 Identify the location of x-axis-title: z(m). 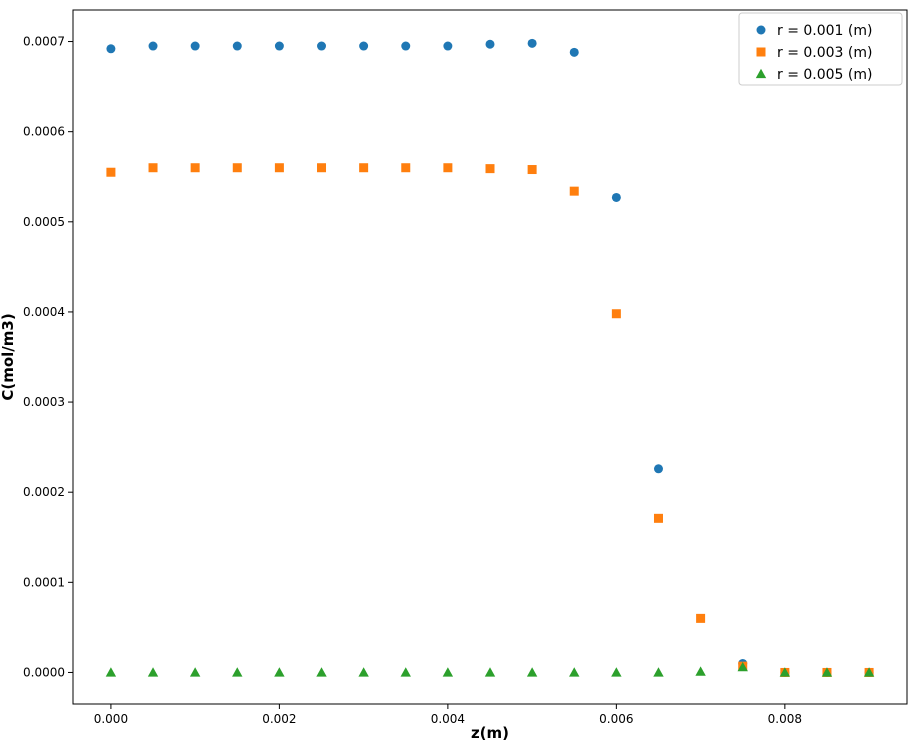
(490, 733).